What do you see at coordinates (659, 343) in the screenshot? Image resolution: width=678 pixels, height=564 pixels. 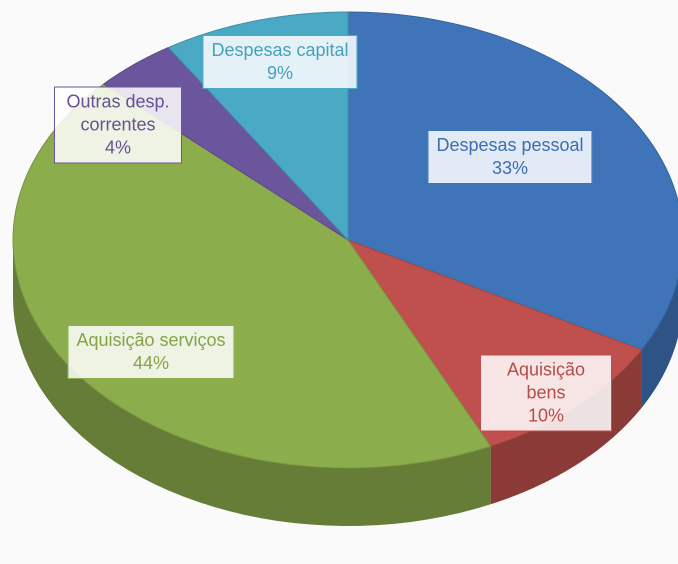 I see `slice-side` at bounding box center [659, 343].